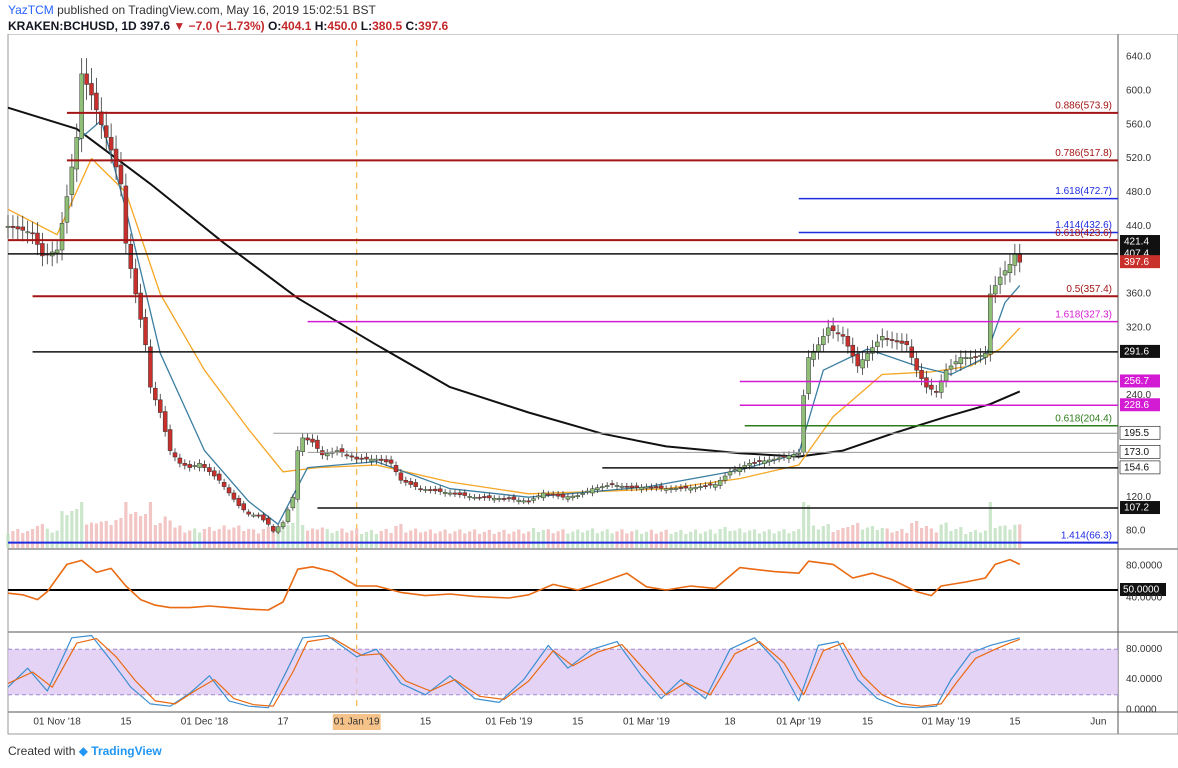 This screenshot has width=1178, height=768. I want to click on stoch-d-line, so click(514, 672).